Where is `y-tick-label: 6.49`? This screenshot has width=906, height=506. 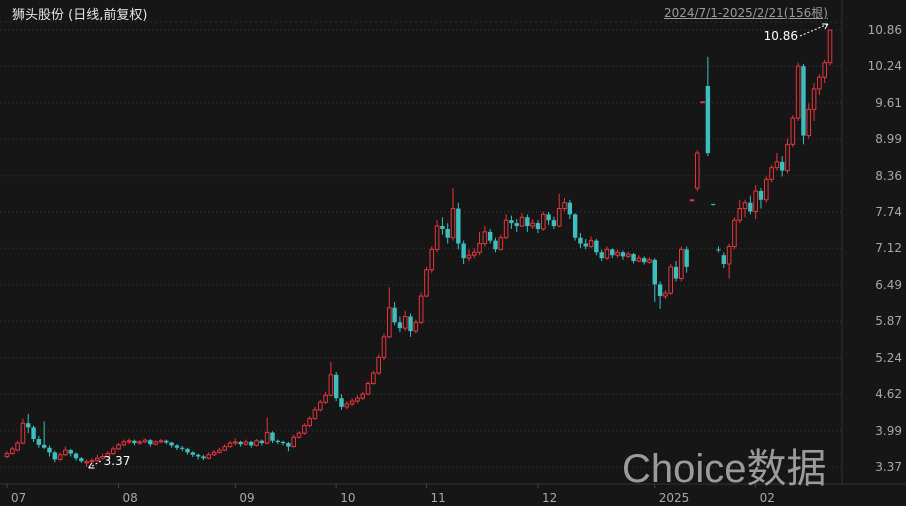
y-tick-label: 6.49 is located at coordinates (888, 285).